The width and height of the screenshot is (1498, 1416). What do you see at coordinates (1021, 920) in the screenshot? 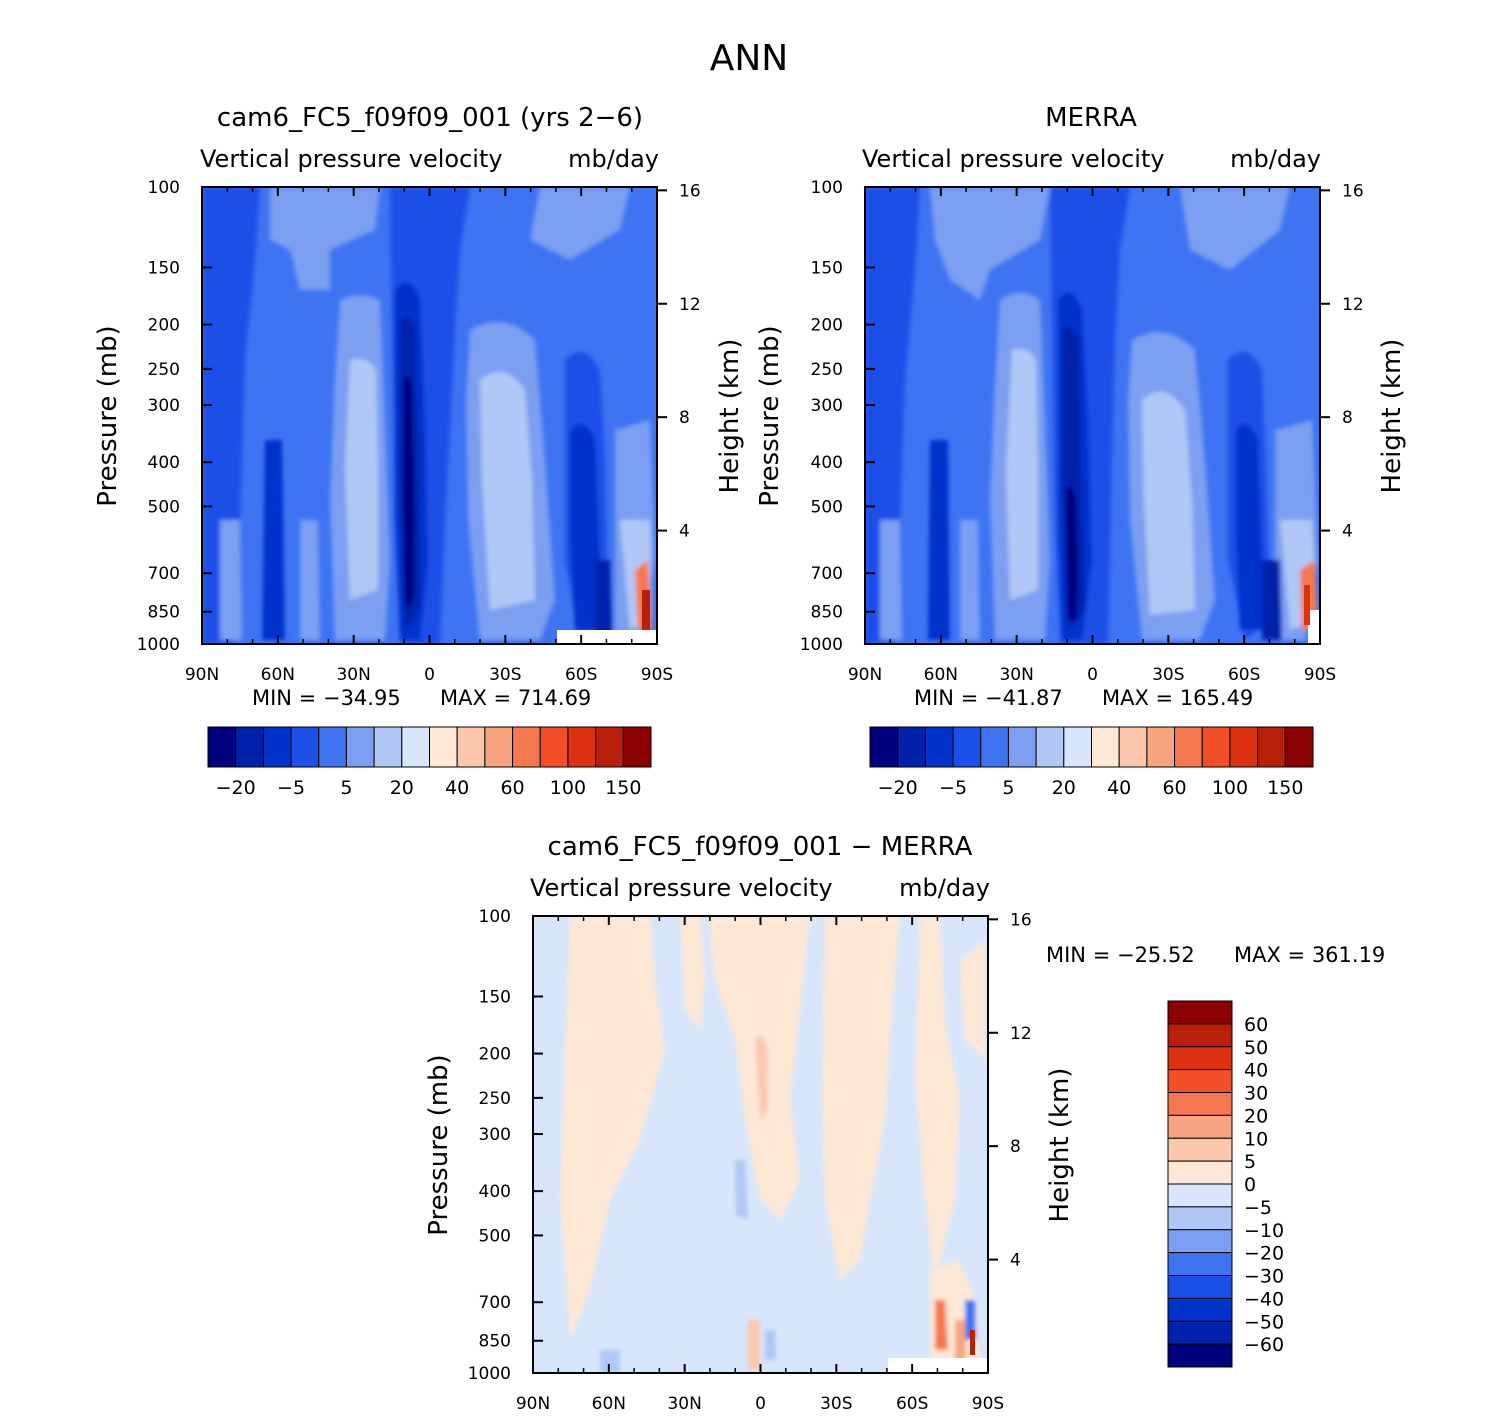
I see `panel-diff-y2tick-label: 16` at bounding box center [1021, 920].